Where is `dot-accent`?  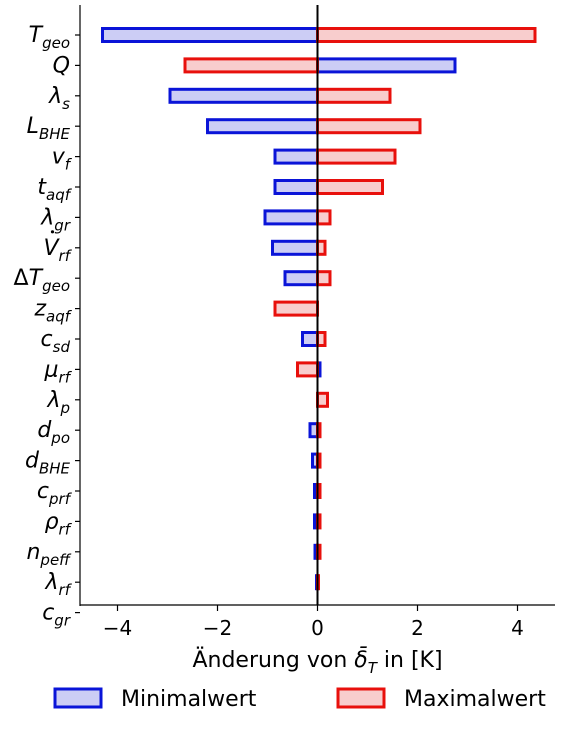 dot-accent is located at coordinates (52, 232).